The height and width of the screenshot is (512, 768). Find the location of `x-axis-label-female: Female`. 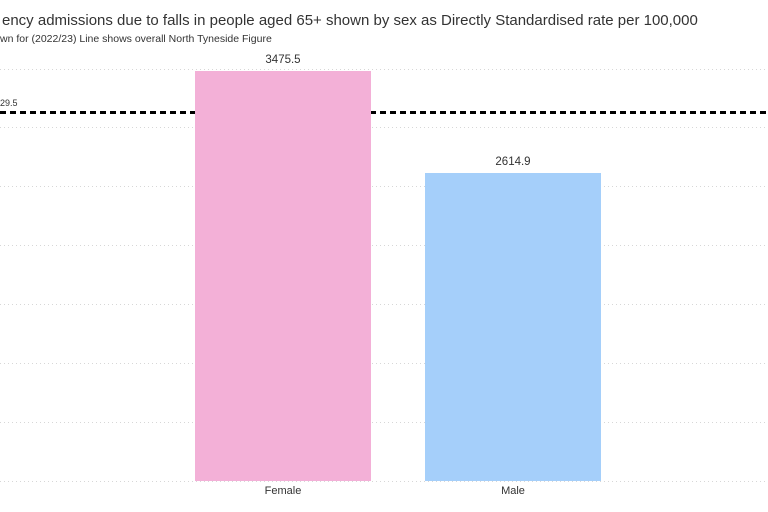

x-axis-label-female: Female is located at coordinates (283, 491).